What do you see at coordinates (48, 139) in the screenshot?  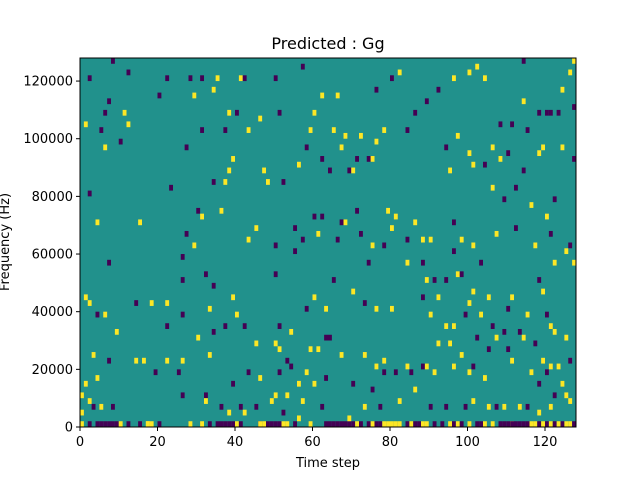 I see `y-tick-label: 100000` at bounding box center [48, 139].